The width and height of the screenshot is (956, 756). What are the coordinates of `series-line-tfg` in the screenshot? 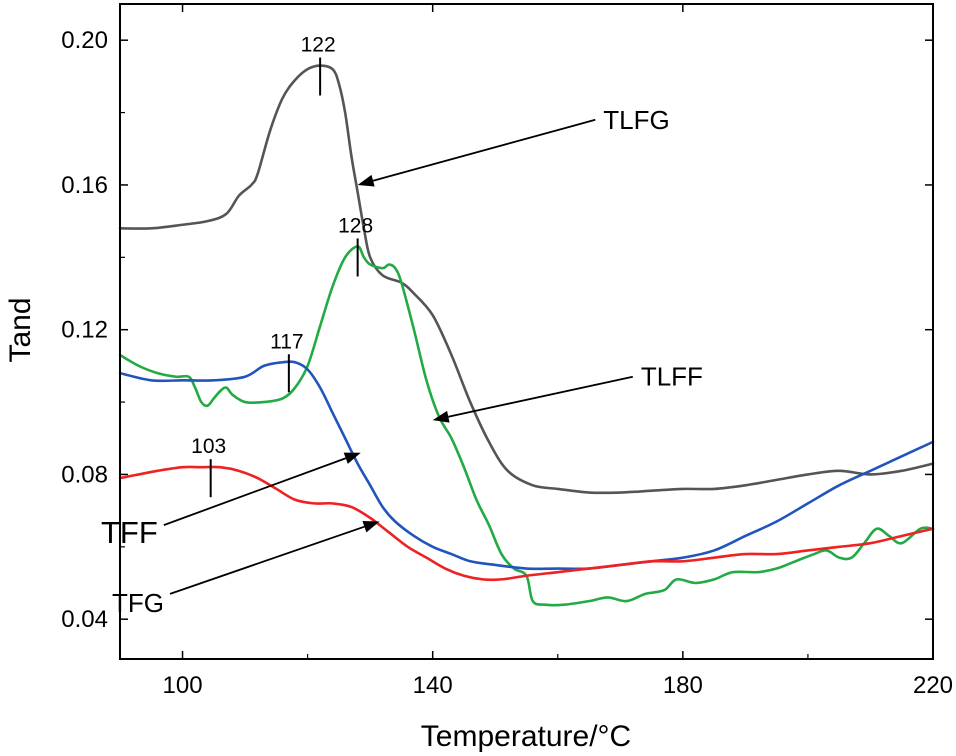 It's located at (526, 523).